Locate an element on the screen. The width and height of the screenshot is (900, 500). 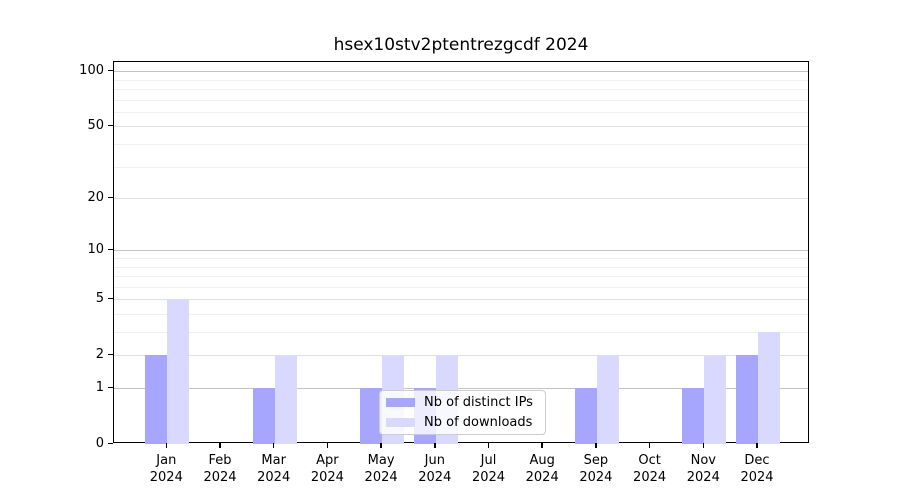
x-tick-month: Sep is located at coordinates (596, 460).